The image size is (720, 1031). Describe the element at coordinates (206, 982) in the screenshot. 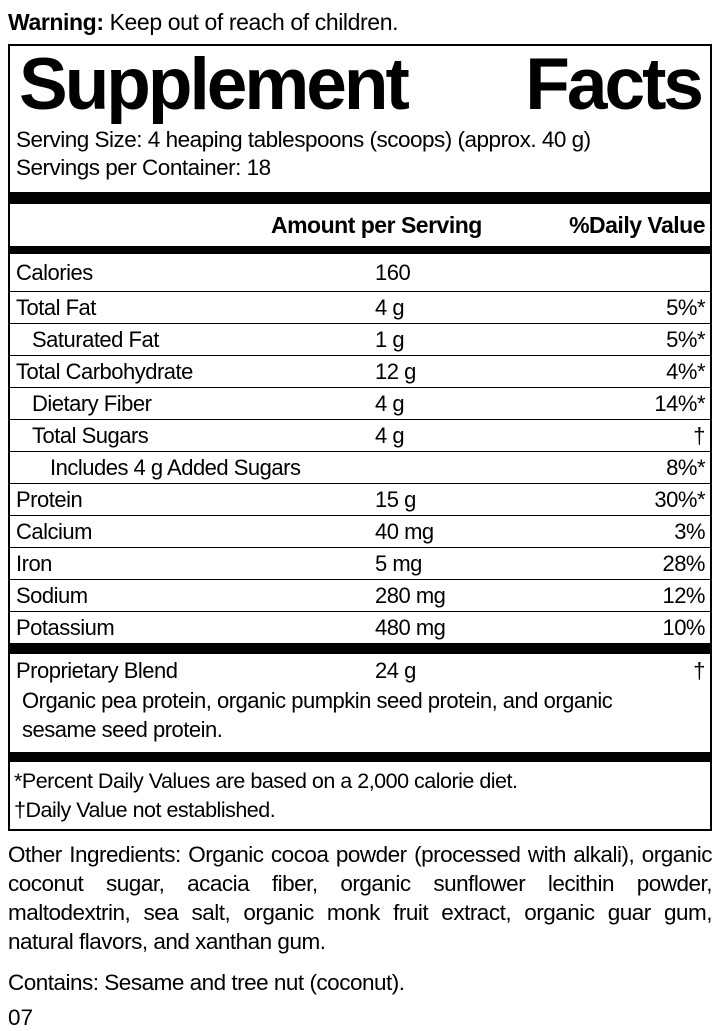

I see `contains-allergens-line: Contains: Sesame and tree nut (coconut).` at that location.